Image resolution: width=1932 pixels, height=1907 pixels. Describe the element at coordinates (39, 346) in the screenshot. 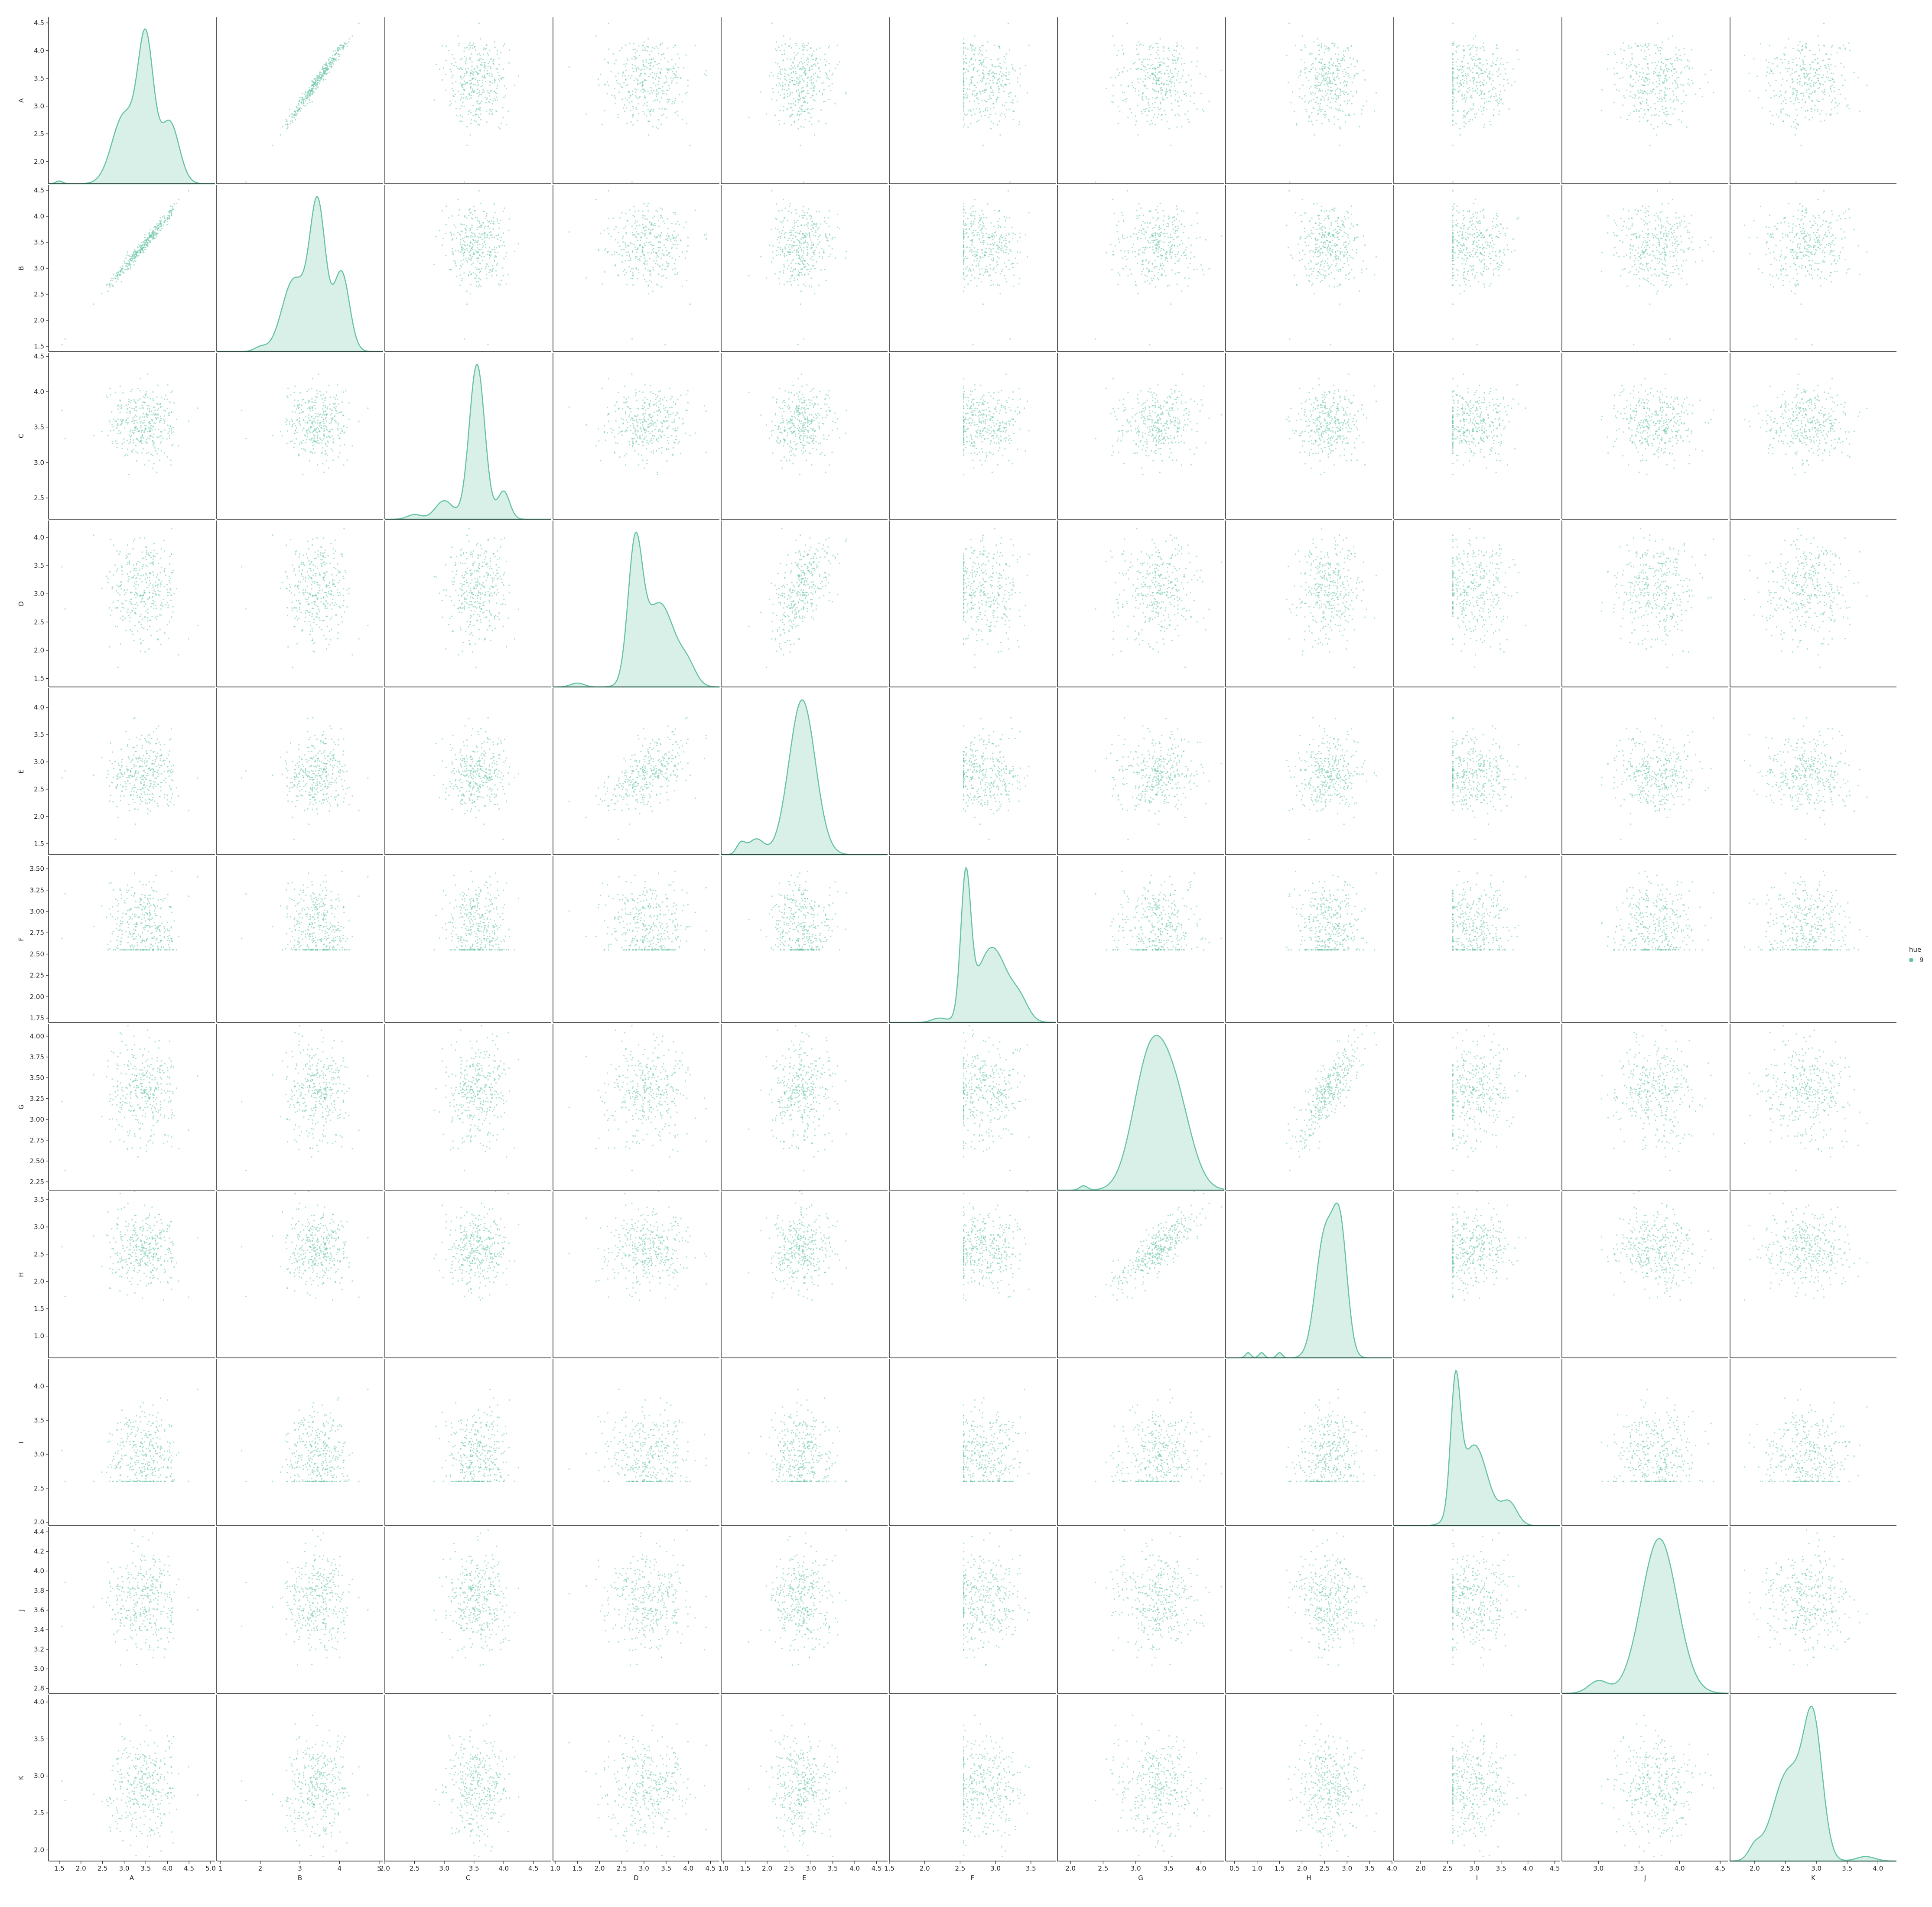

I see `y-tick-label: 1.5` at that location.